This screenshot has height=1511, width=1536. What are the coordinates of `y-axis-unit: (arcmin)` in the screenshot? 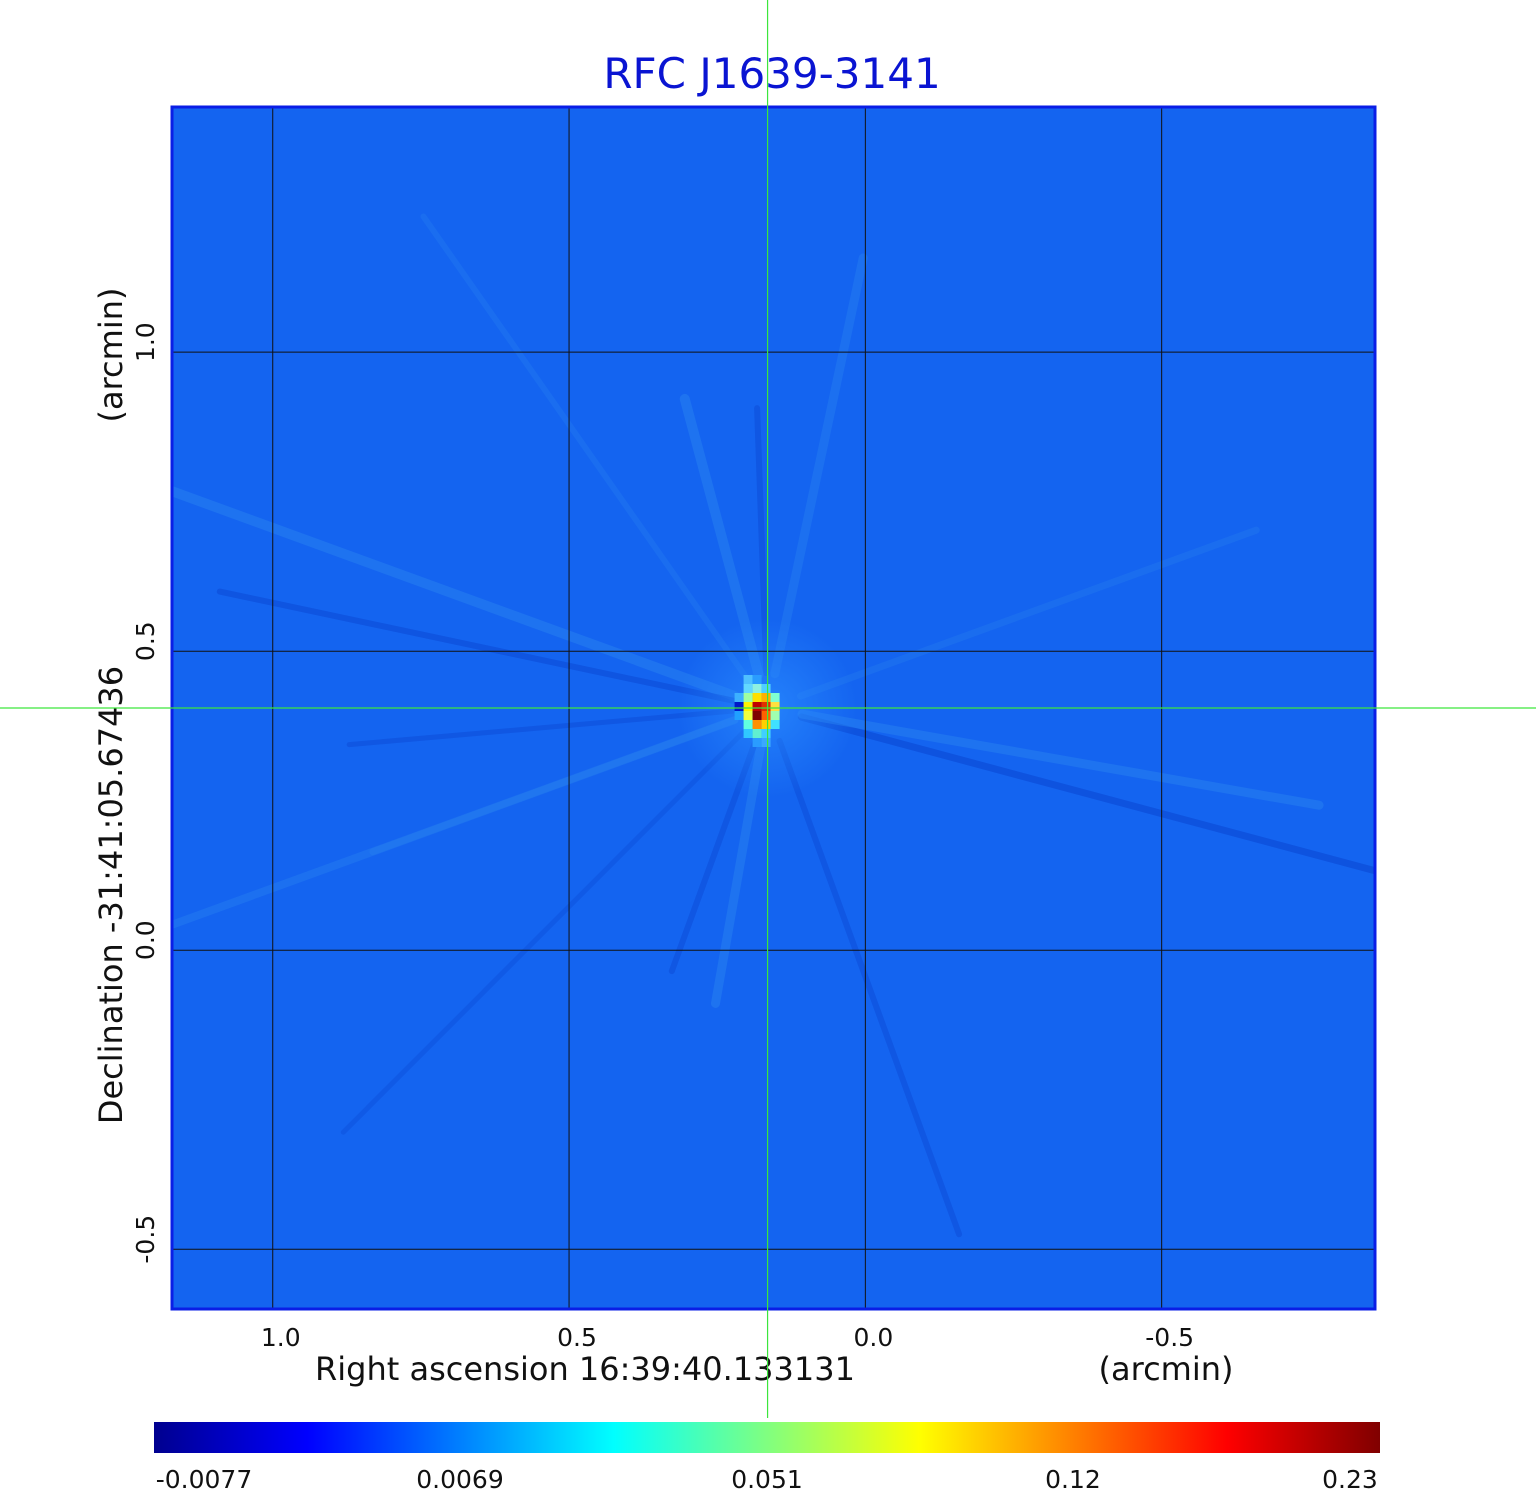 It's located at (111, 355).